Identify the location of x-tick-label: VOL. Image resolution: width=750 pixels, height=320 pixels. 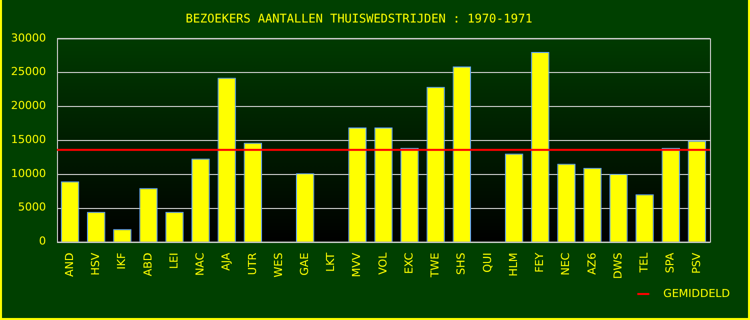
(383, 263).